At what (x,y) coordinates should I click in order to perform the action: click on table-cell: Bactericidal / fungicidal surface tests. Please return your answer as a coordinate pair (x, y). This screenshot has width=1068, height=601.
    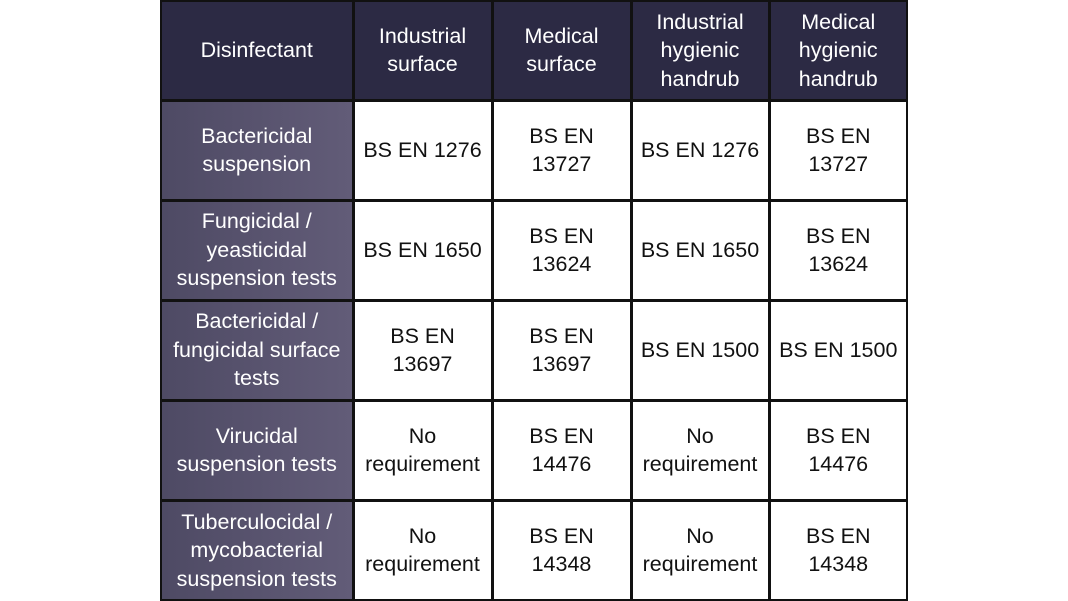
    Looking at the image, I should click on (257, 350).